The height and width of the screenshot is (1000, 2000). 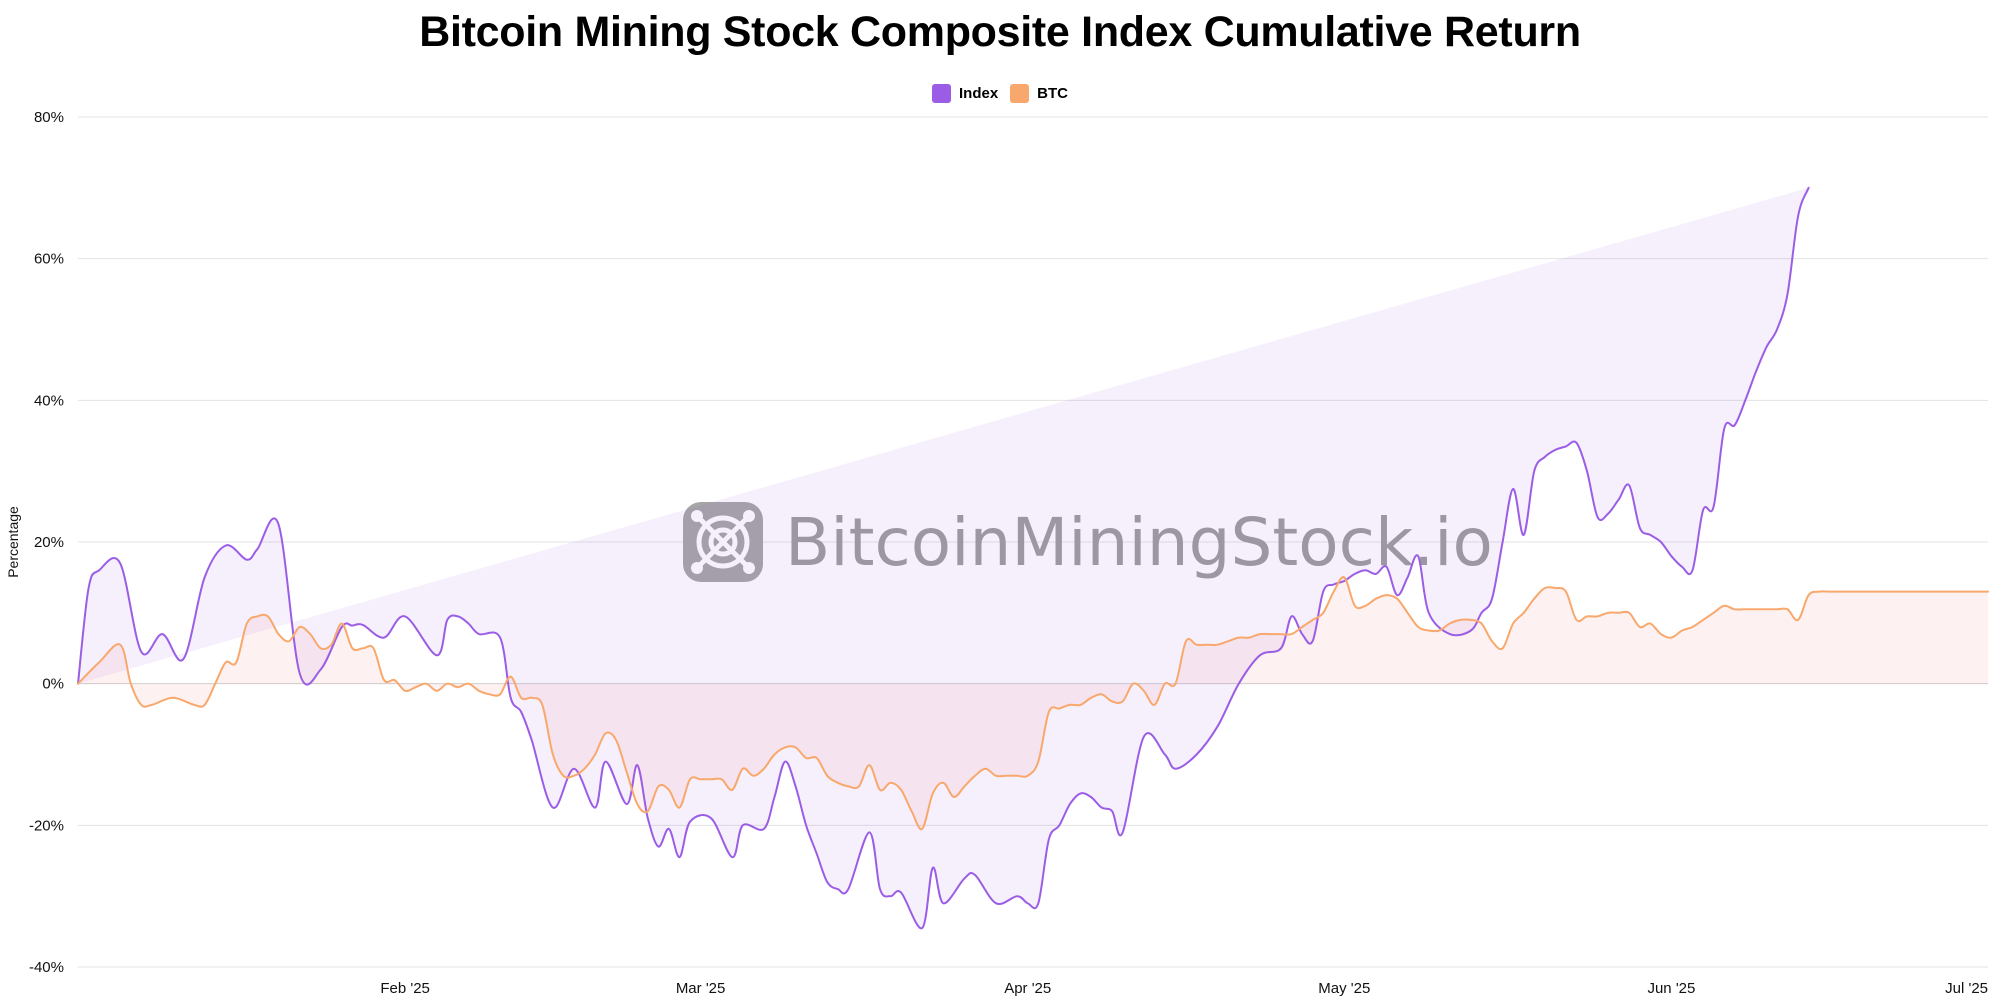 What do you see at coordinates (405, 988) in the screenshot?
I see `x-tick-label: Feb '25` at bounding box center [405, 988].